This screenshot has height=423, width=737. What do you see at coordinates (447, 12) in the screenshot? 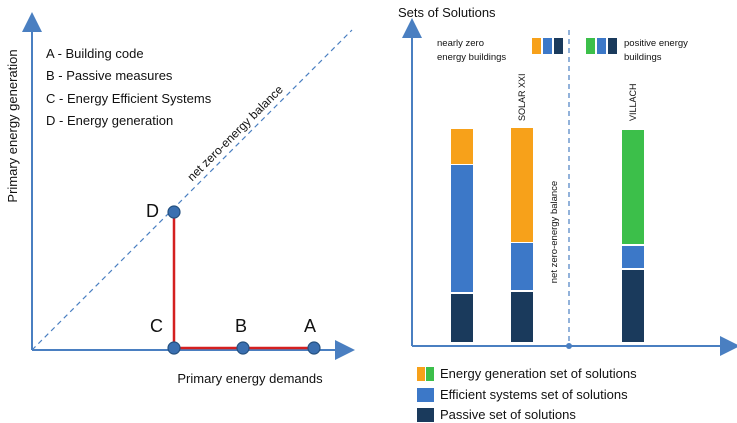
I see `right-title: Sets of Solutions` at bounding box center [447, 12].